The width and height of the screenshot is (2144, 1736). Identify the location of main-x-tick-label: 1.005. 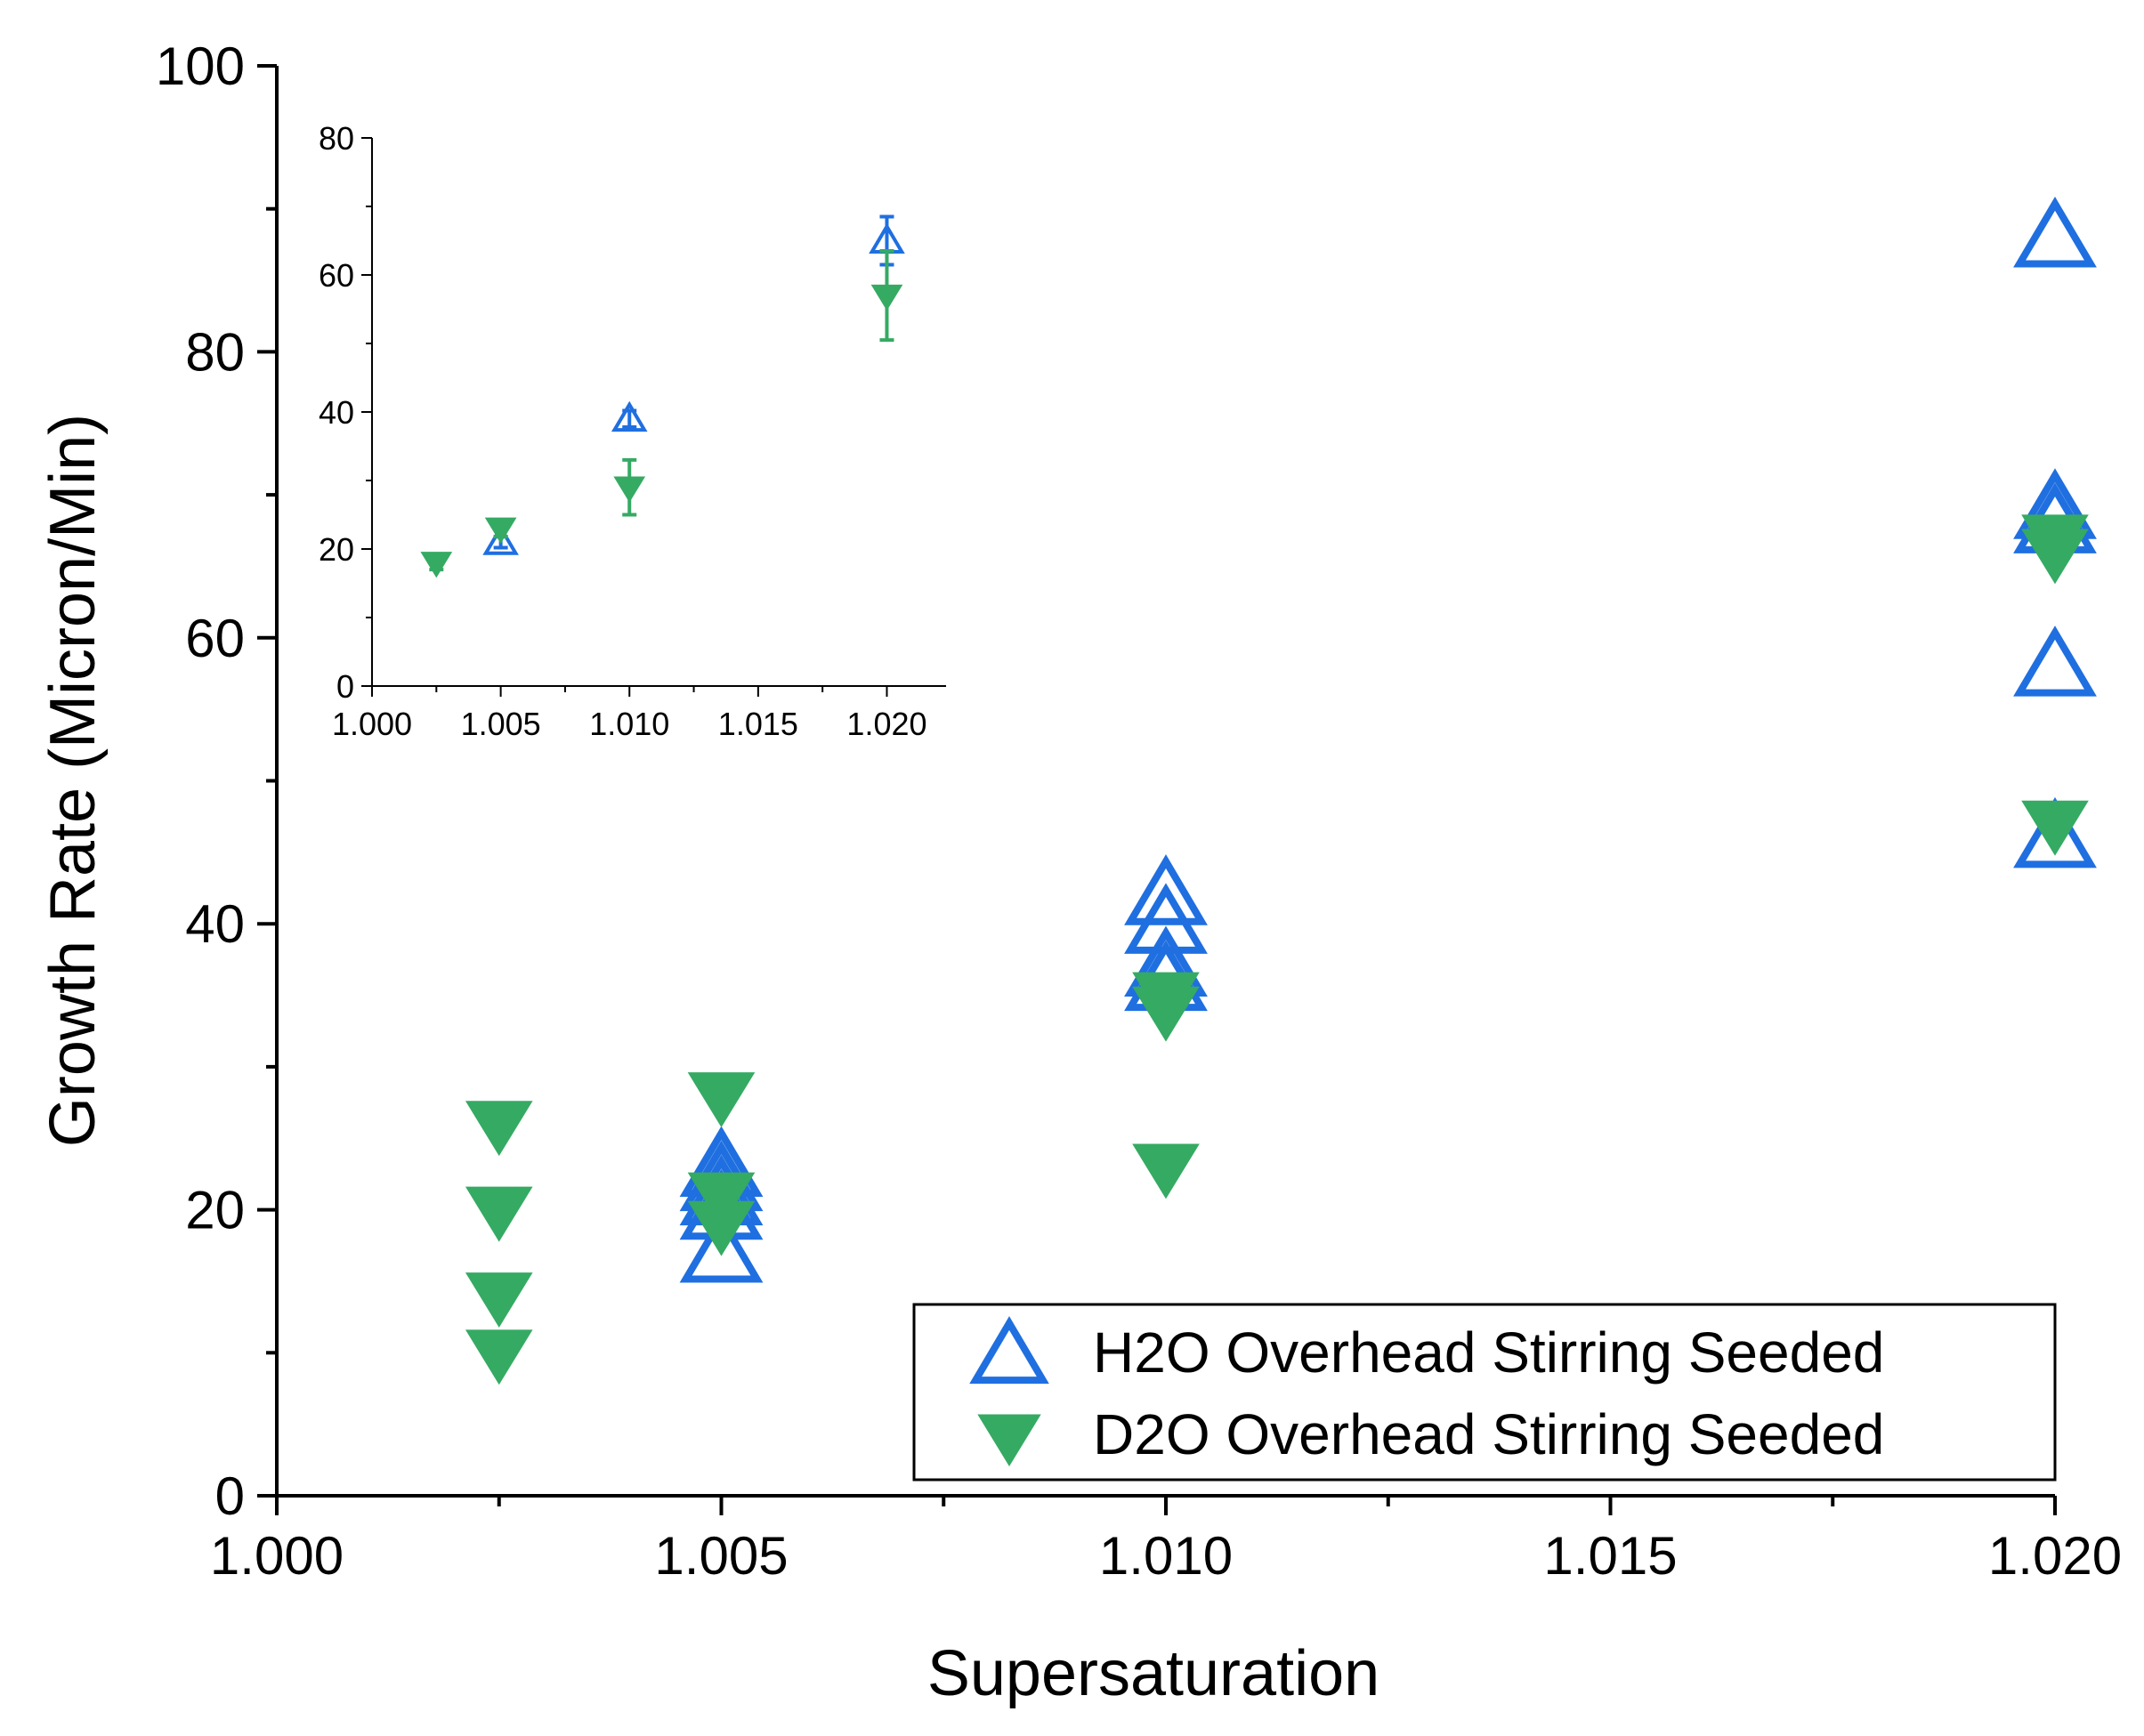
(721, 1556).